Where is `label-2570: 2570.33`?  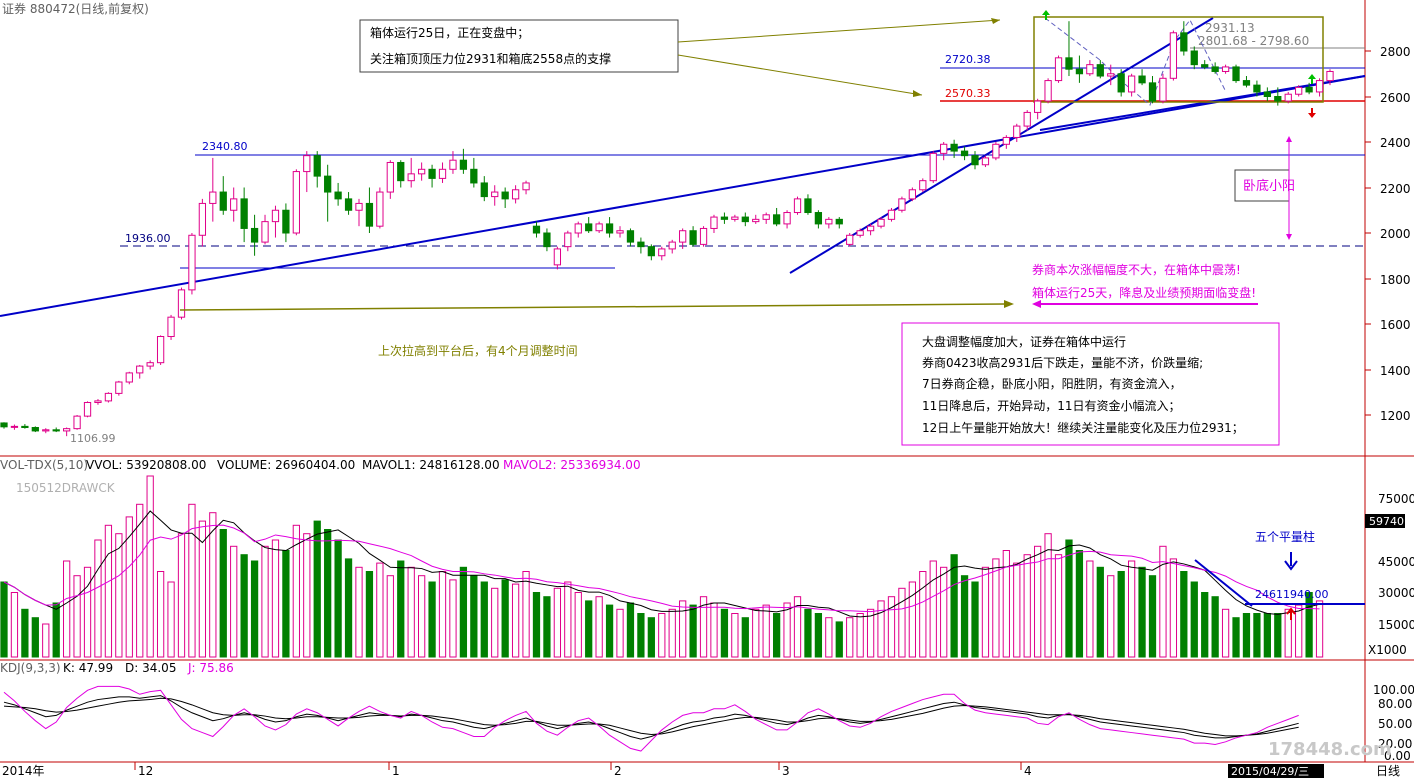
label-2570: 2570.33 is located at coordinates (968, 93).